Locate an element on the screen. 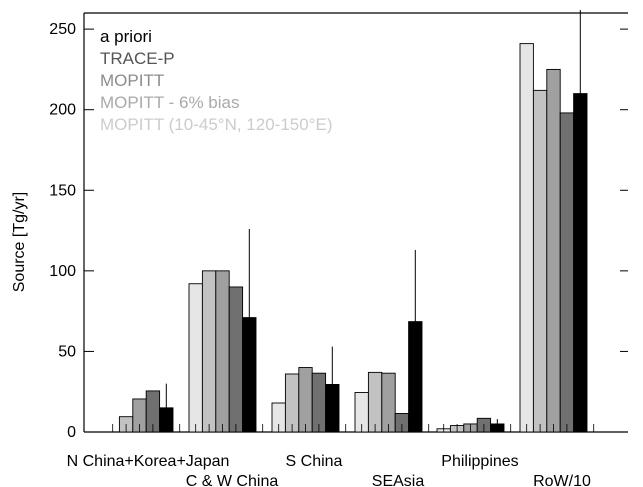 The image size is (643, 487). y-tick-label-50: 50 is located at coordinates (67, 351).